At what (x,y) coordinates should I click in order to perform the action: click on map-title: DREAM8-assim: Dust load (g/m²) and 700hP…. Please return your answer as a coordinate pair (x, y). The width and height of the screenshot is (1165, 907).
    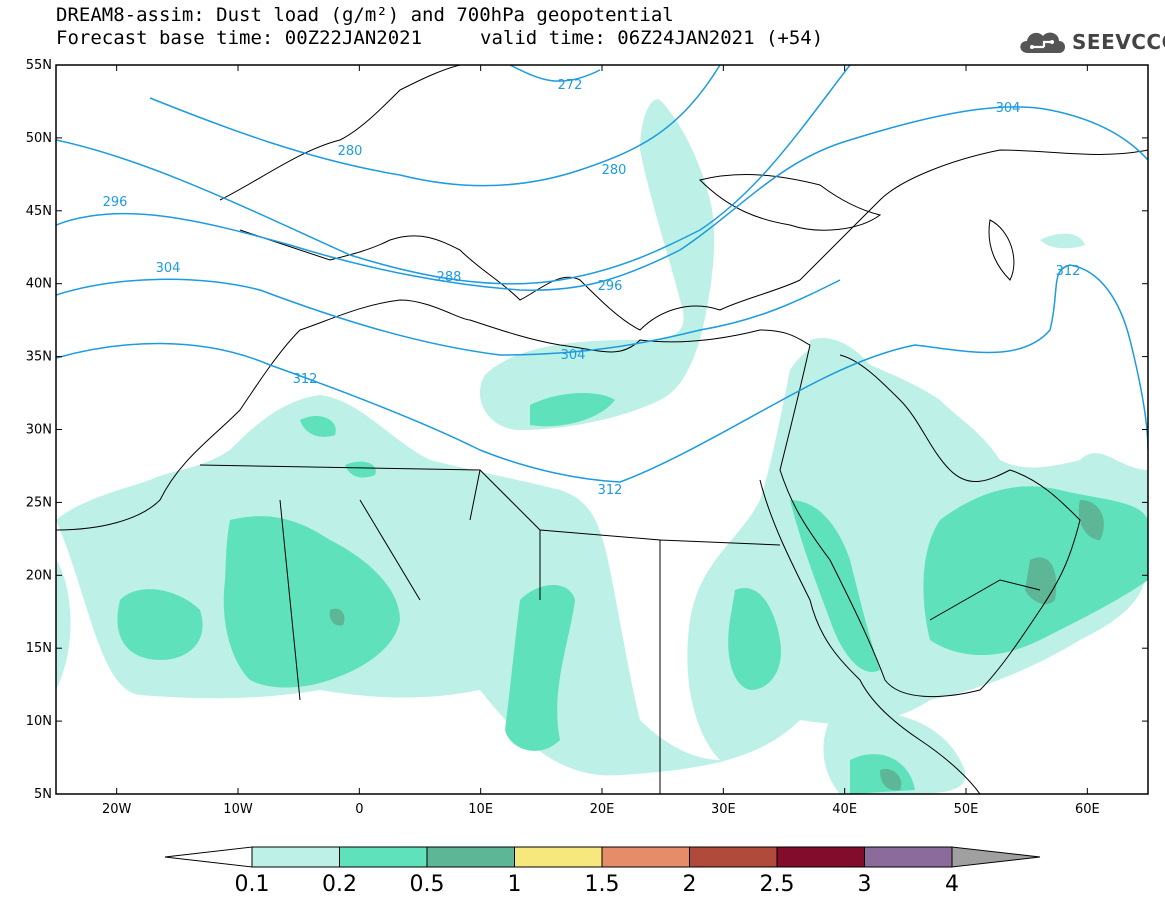
    Looking at the image, I should click on (365, 15).